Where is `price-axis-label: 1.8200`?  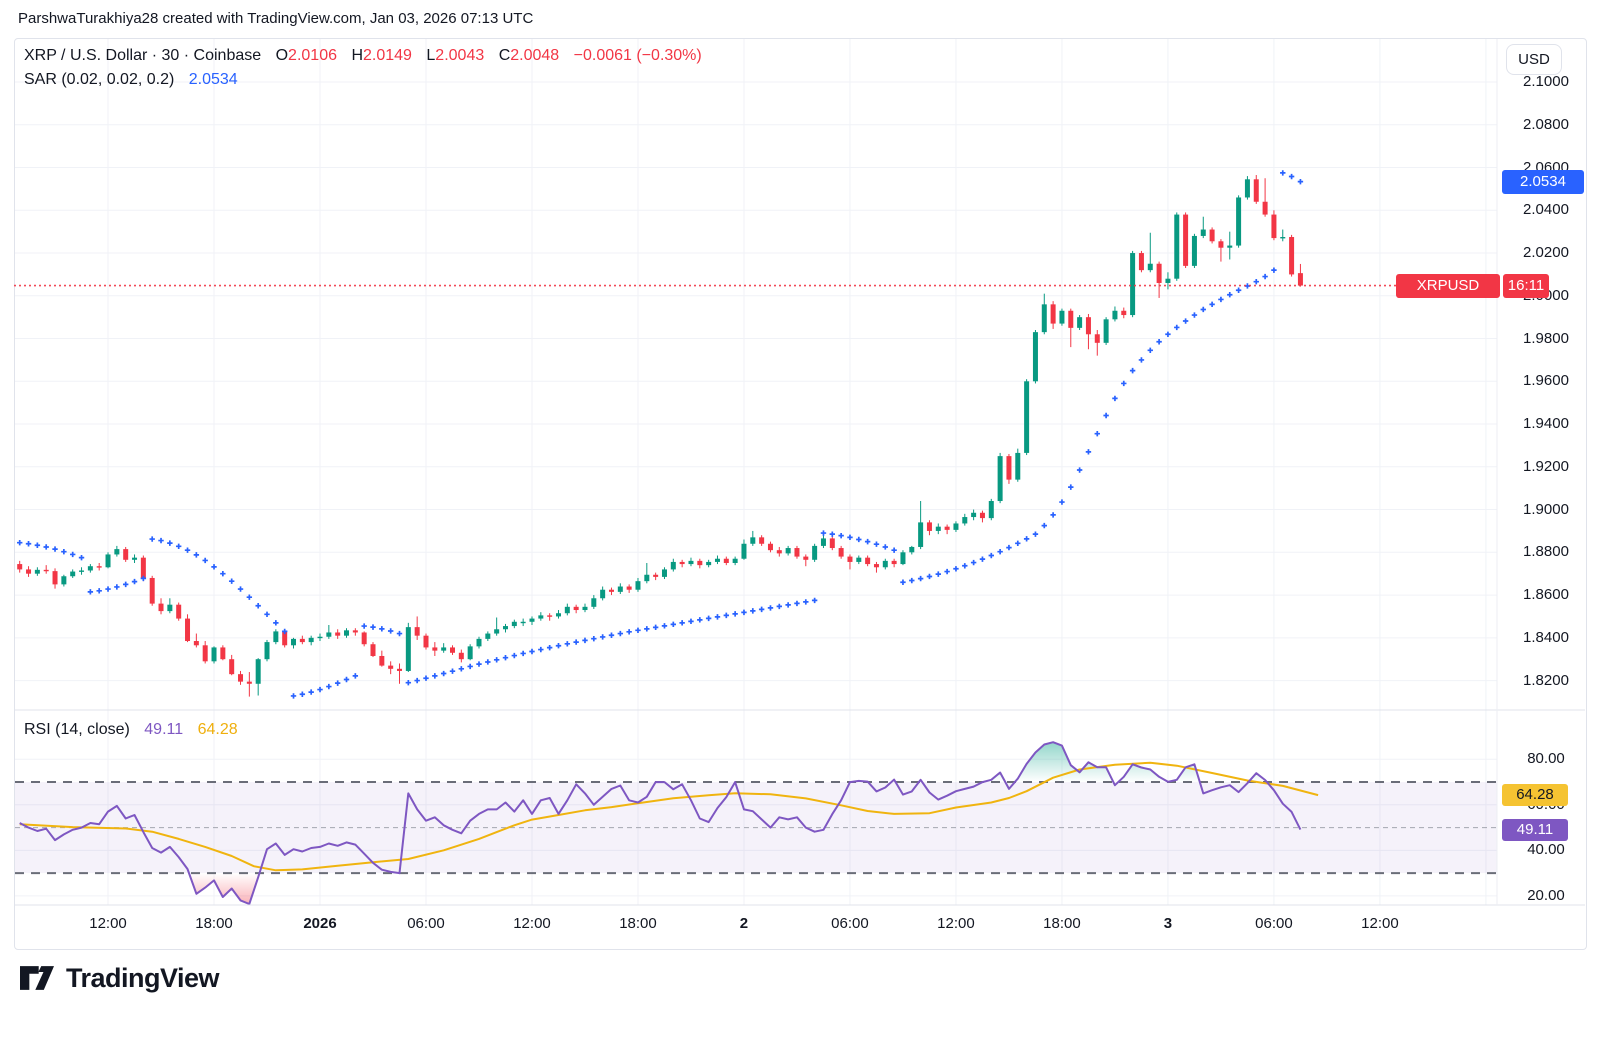 price-axis-label: 1.8200 is located at coordinates (1546, 680).